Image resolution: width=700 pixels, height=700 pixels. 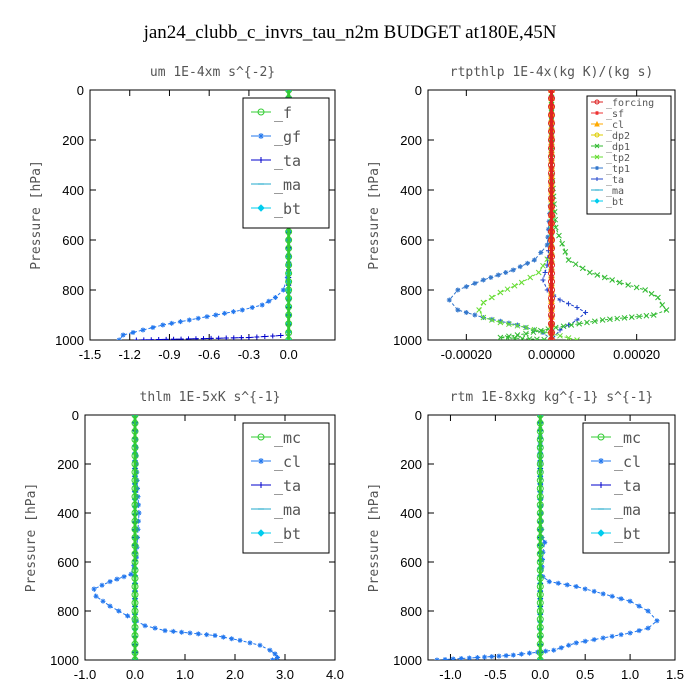 I want to click on series-markers, so click(x=551, y=215).